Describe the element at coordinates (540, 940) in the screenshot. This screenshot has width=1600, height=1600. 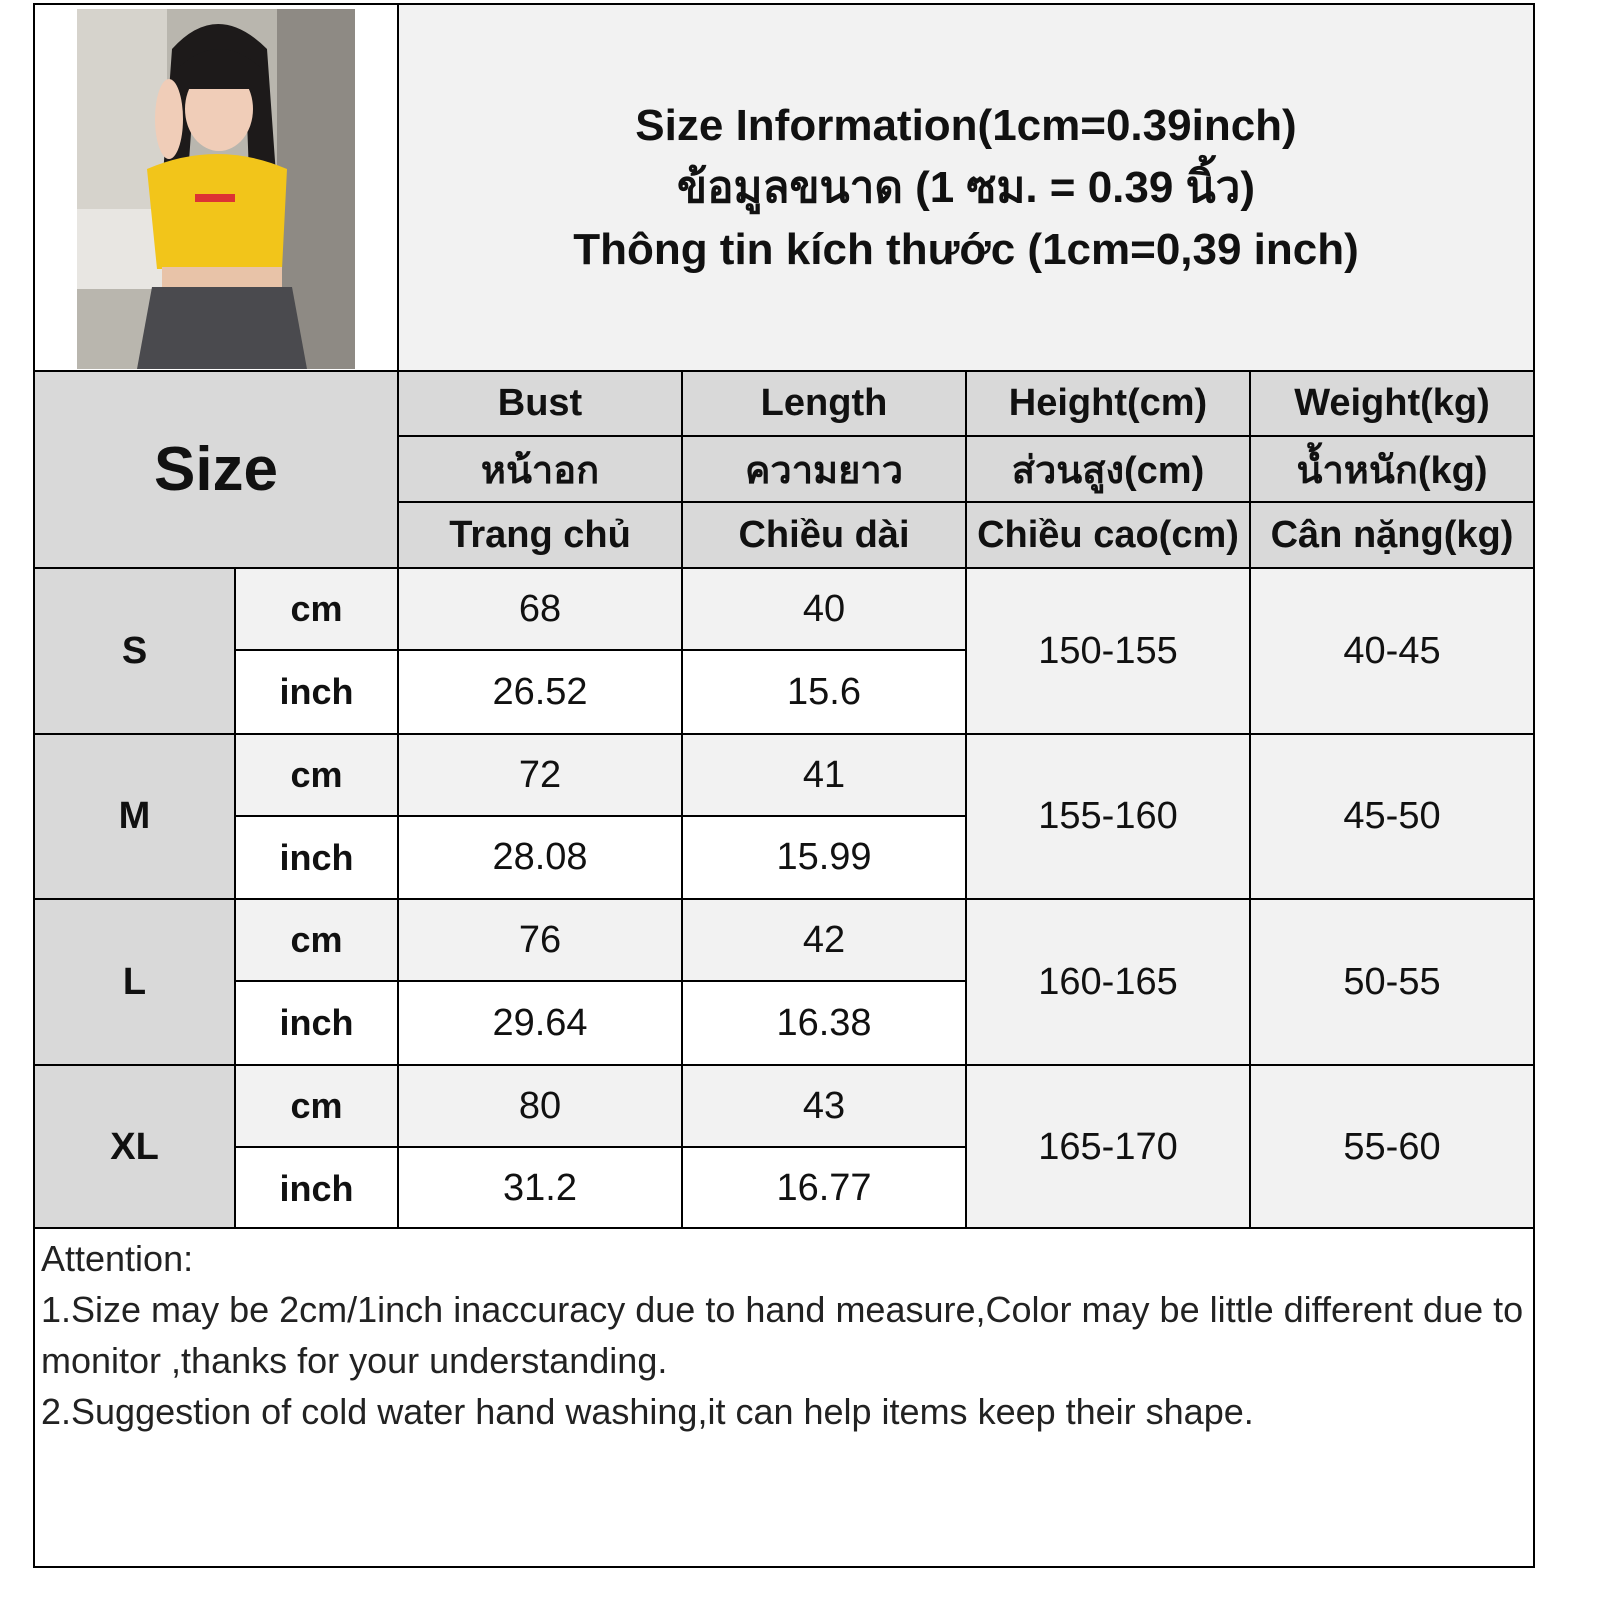
I see `bust-cm-value: 76` at that location.